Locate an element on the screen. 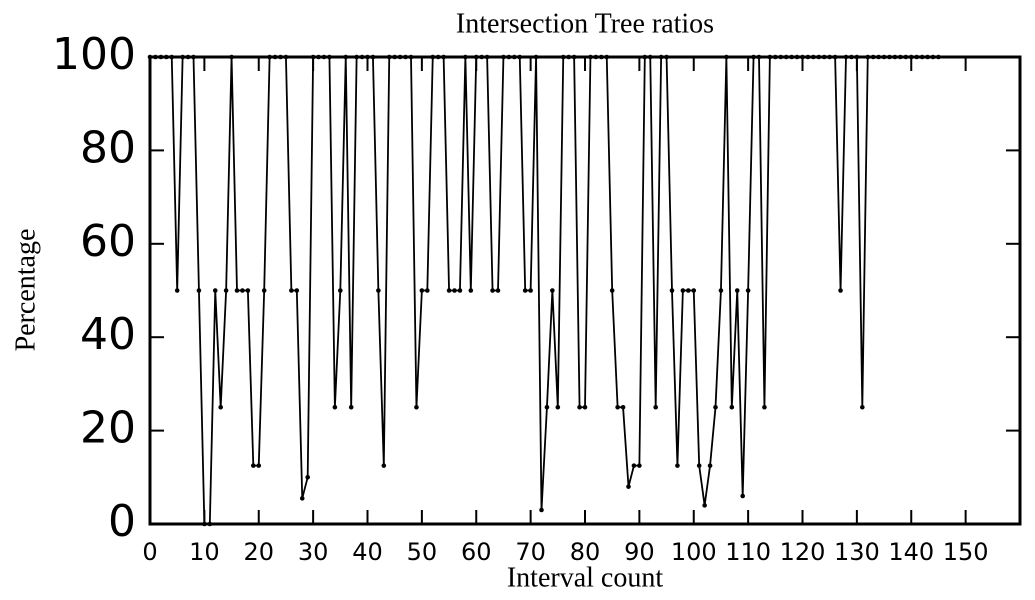 This screenshot has height=600, width=1035. y-tick-label: 80 is located at coordinates (108, 147).